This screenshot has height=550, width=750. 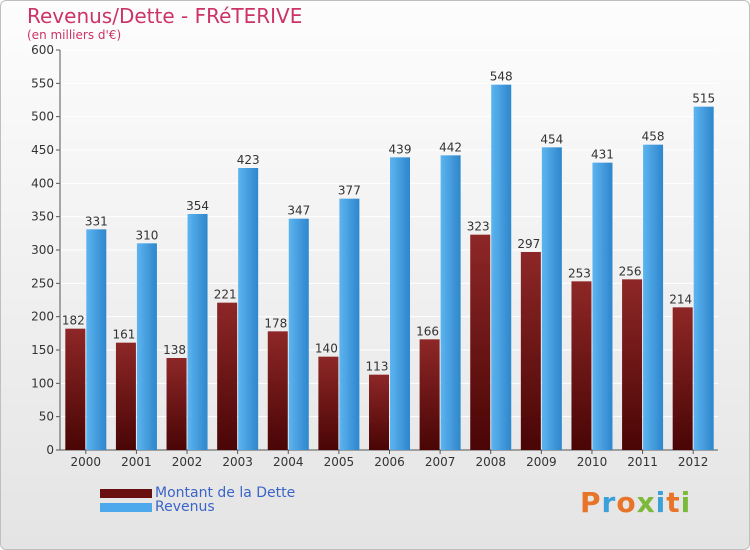 What do you see at coordinates (400, 149) in the screenshot?
I see `data-label-revenus: 439` at bounding box center [400, 149].